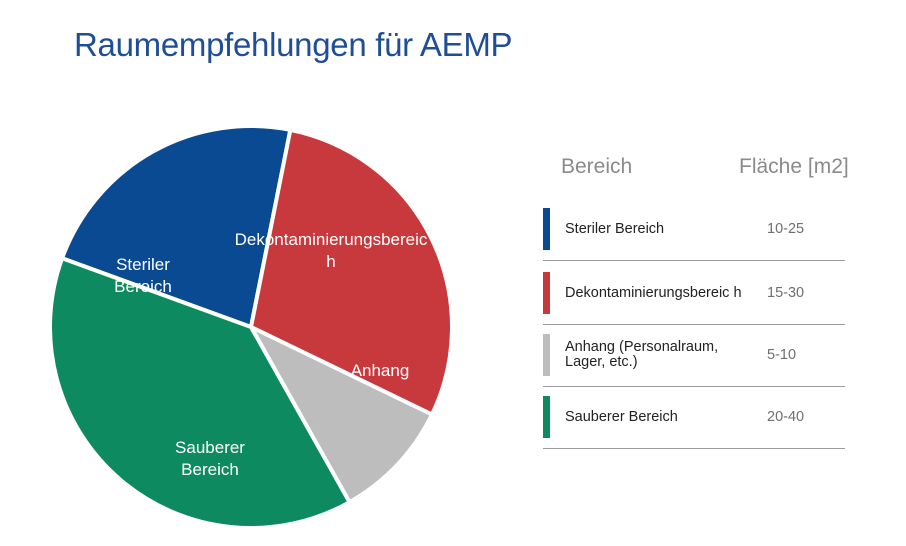 The image size is (906, 546). I want to click on row-name: Sauberer Bereich, so click(621, 416).